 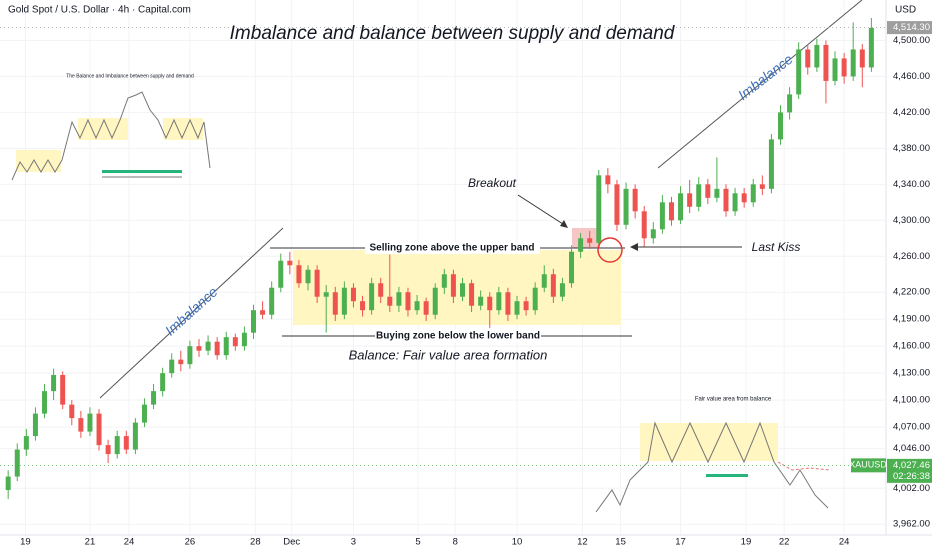 I want to click on y-tick-label: 4,260.00, so click(x=911, y=256).